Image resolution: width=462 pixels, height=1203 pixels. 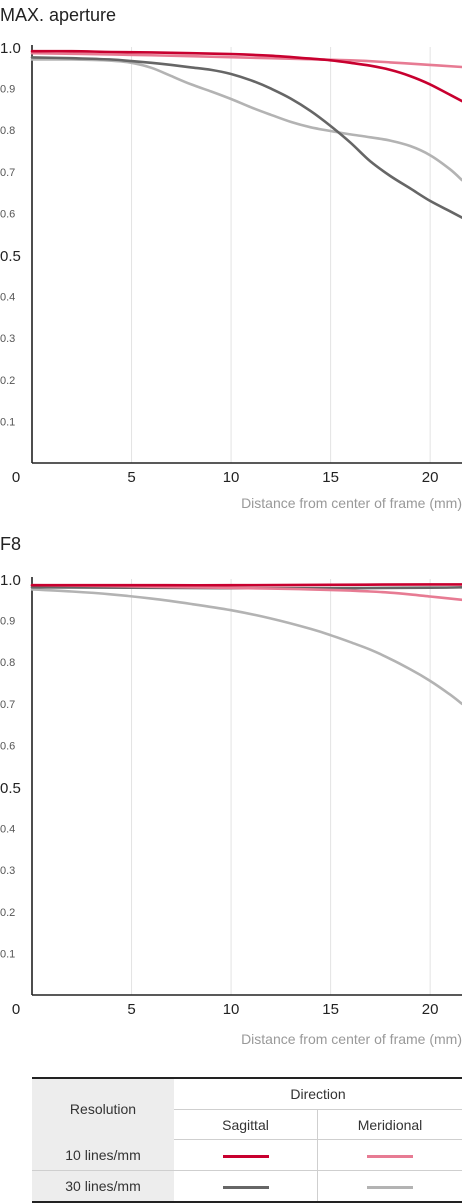 I want to click on chart1-y-tick-label: 1.0, so click(x=10, y=48).